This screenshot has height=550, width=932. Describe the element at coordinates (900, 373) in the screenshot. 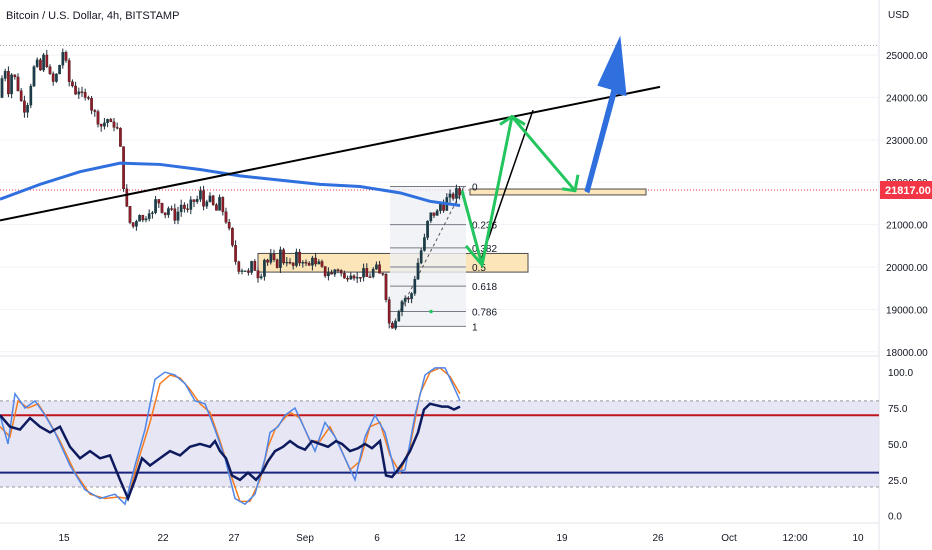

I see `stoch-tick-label: 100.0` at that location.